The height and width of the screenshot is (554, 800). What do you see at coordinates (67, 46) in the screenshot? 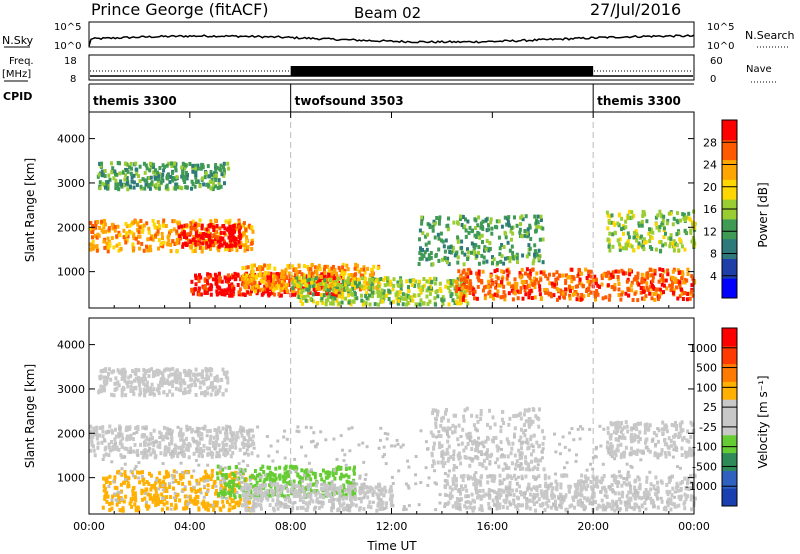
I see `nsky-tick-bottom: 10^0` at bounding box center [67, 46].